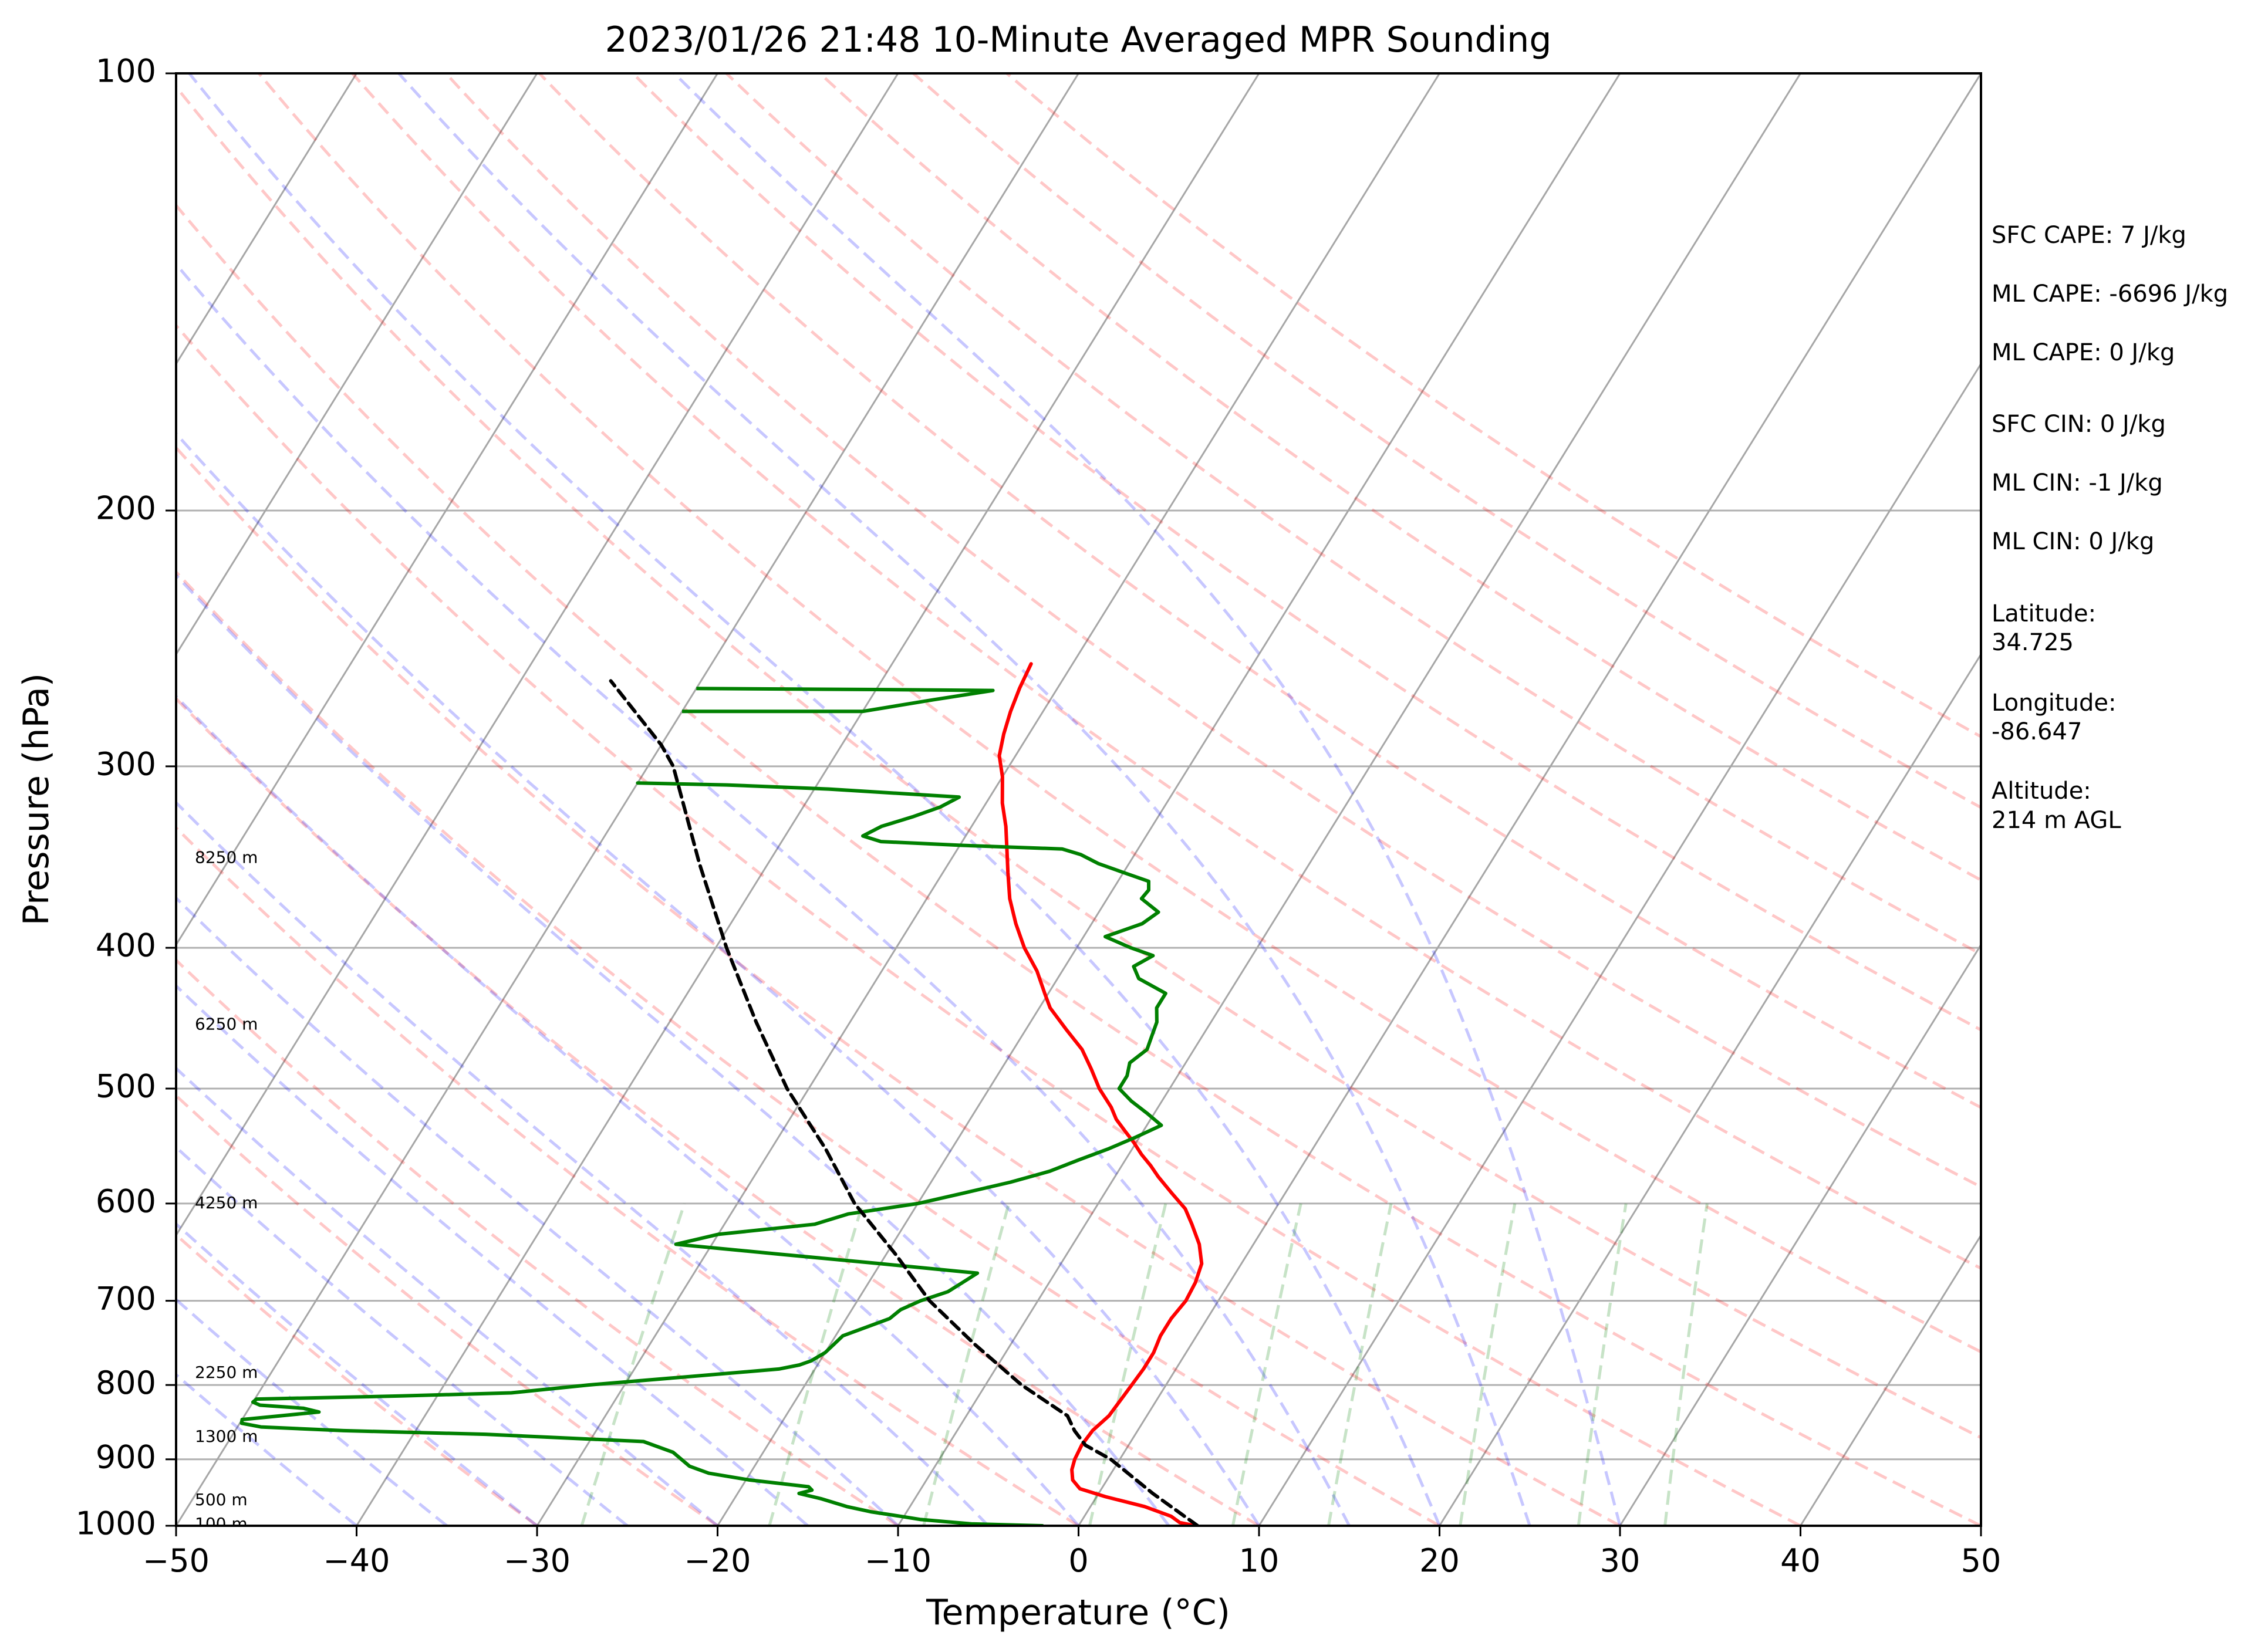 The image size is (2268, 1649). Describe the element at coordinates (2110, 294) in the screenshot. I see `stats-line: ML CAPE: -6696 J/kg` at that location.